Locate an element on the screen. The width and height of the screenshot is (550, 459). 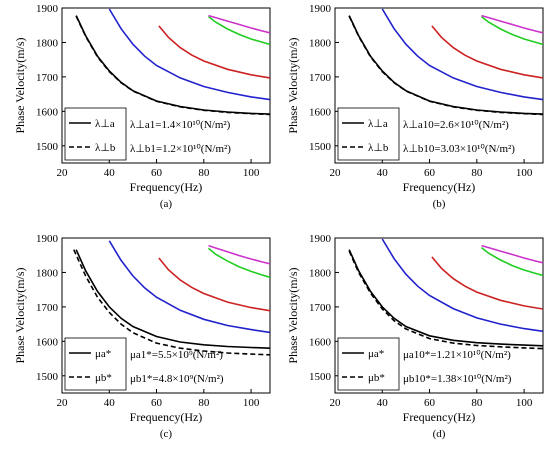
panel-label: (c) is located at coordinates (166, 434).